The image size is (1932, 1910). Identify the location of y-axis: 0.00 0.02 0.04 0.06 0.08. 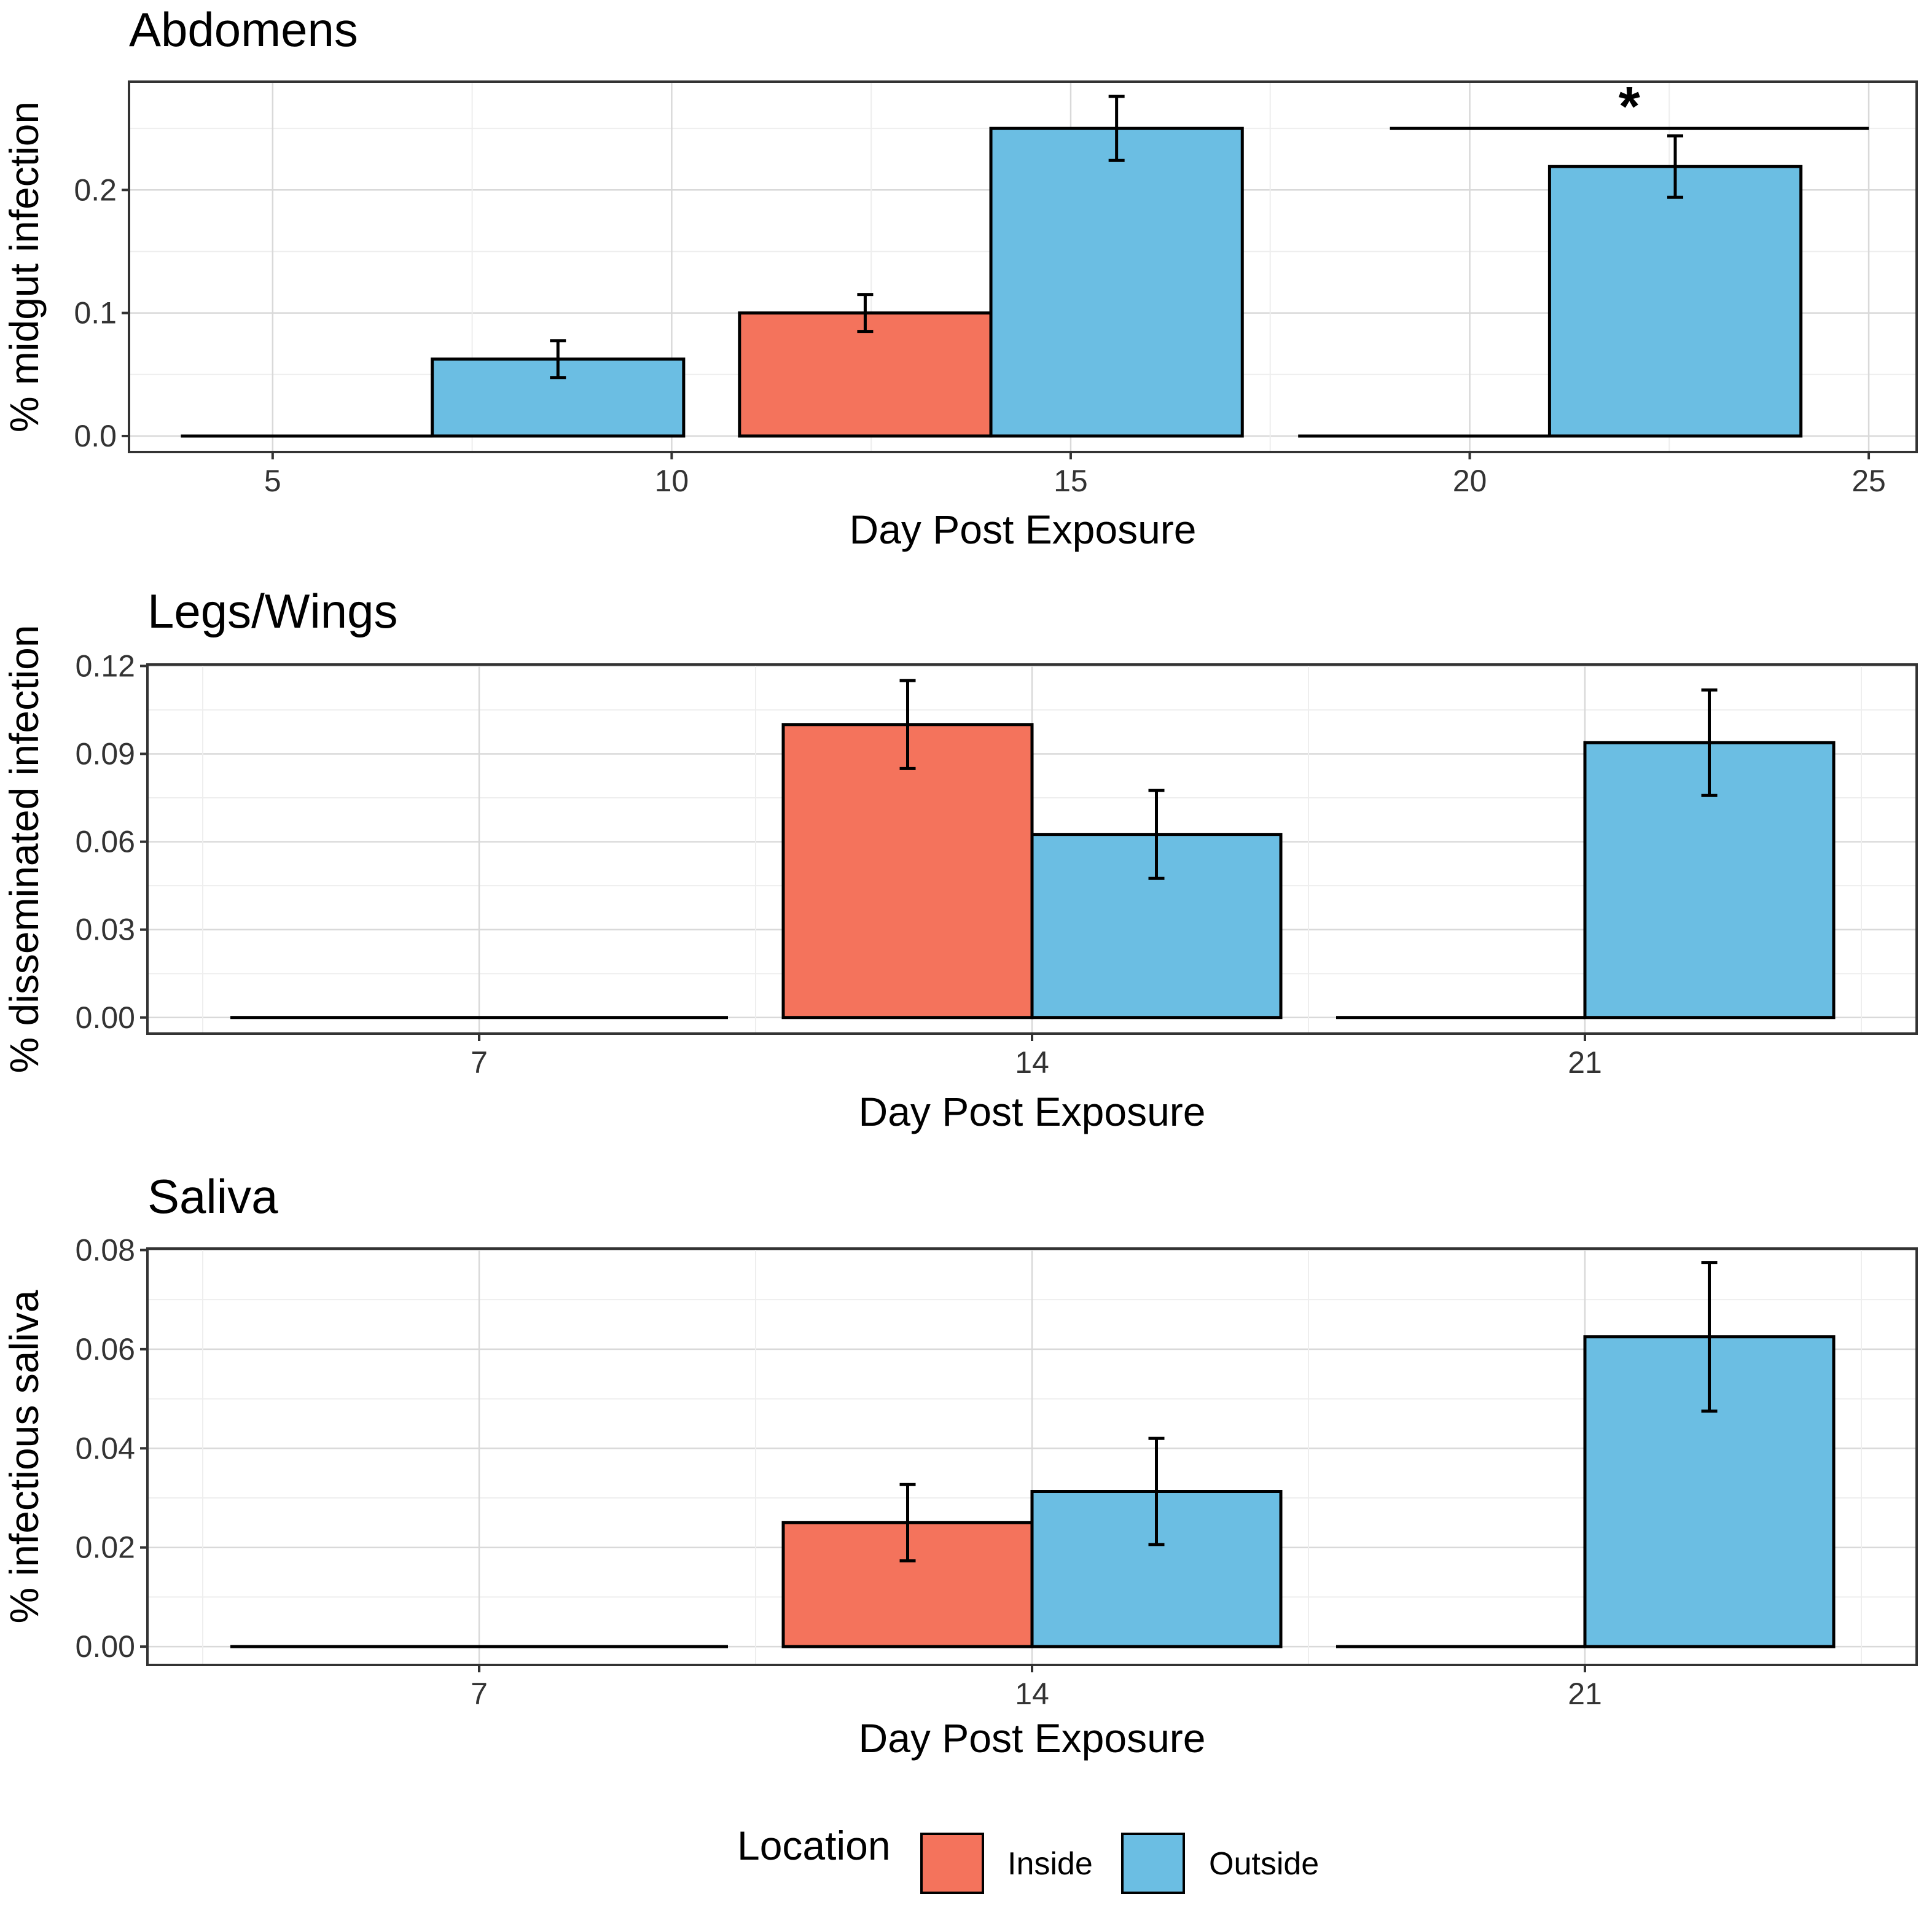
(112, 1448).